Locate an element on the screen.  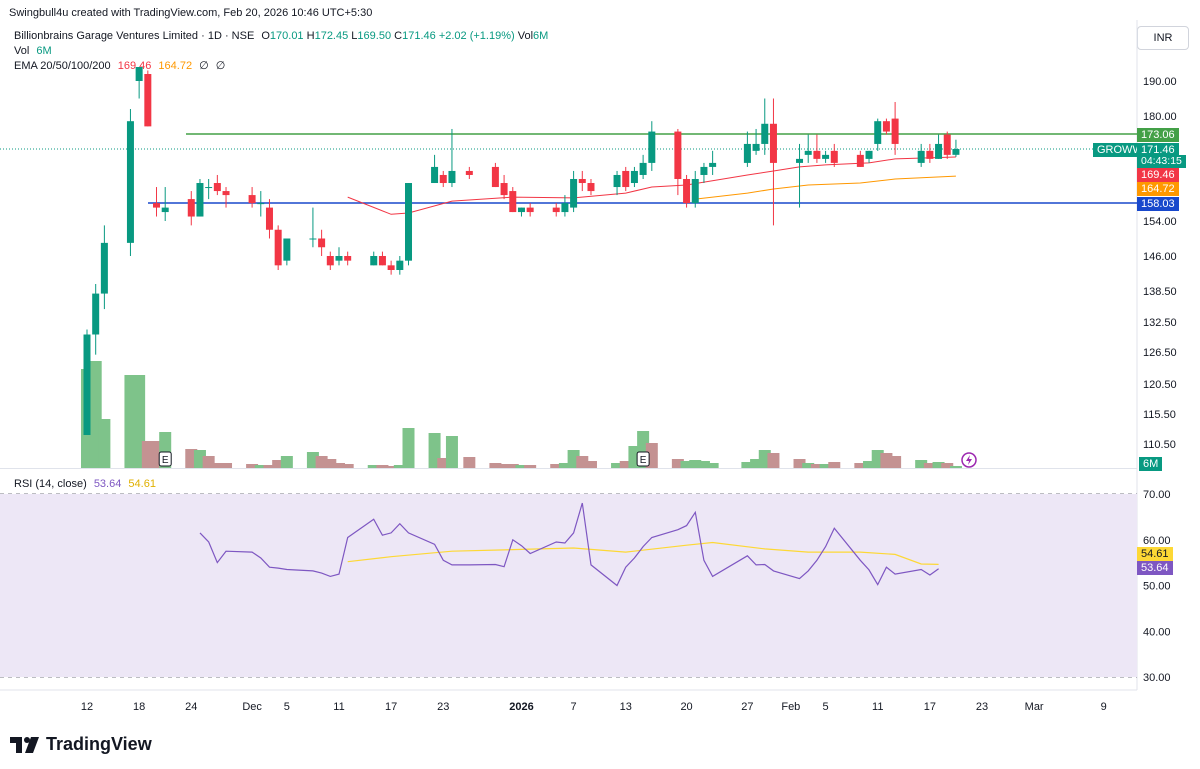
currency-button: INR is located at coordinates (1163, 38).